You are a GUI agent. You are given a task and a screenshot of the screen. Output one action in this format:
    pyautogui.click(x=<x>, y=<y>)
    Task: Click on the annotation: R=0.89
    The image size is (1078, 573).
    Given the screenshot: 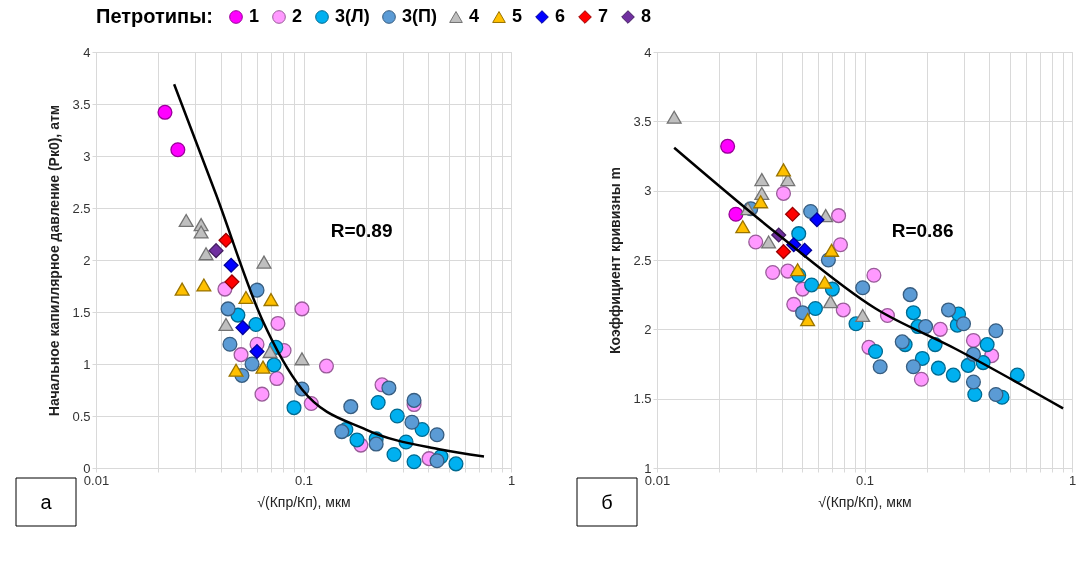 What is the action you would take?
    pyautogui.click(x=361, y=230)
    